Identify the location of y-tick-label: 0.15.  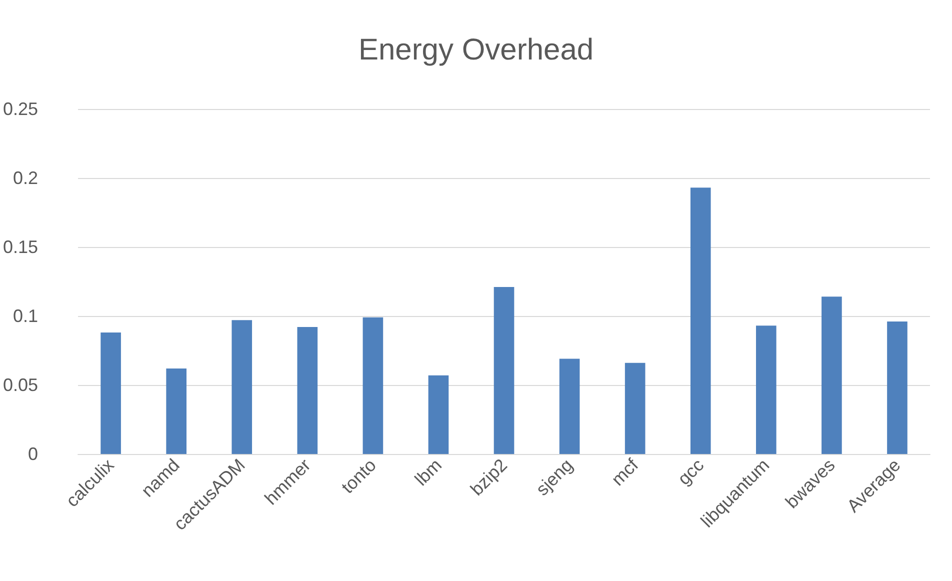
(20, 247).